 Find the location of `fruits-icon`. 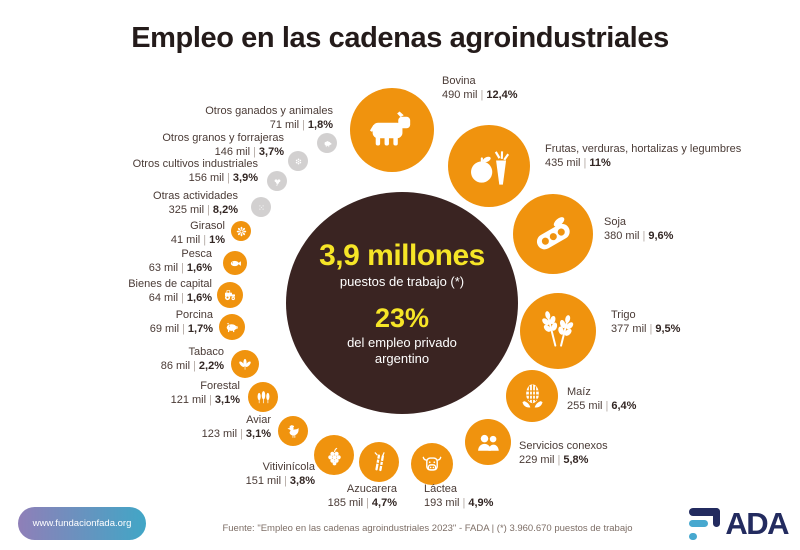

fruits-icon is located at coordinates (489, 166).